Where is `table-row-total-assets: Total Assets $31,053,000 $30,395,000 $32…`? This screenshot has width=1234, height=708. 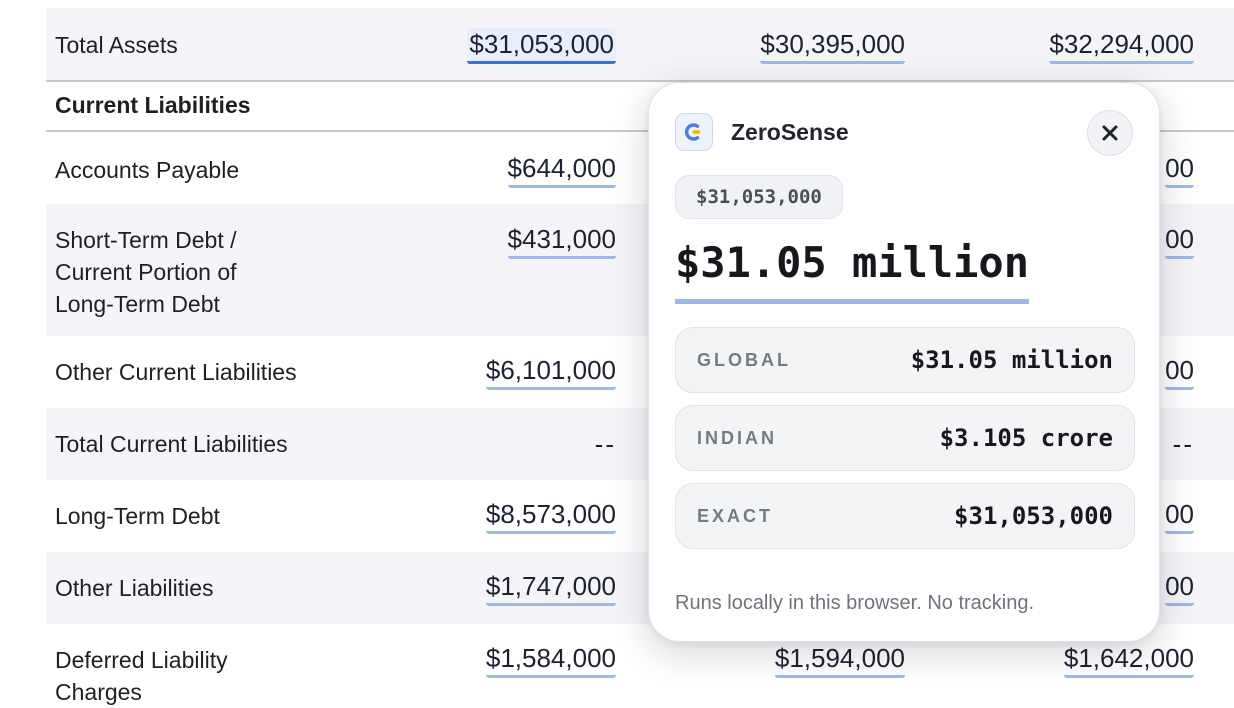
table-row-total-assets: Total Assets $31,053,000 $30,395,000 $32… is located at coordinates (640, 44).